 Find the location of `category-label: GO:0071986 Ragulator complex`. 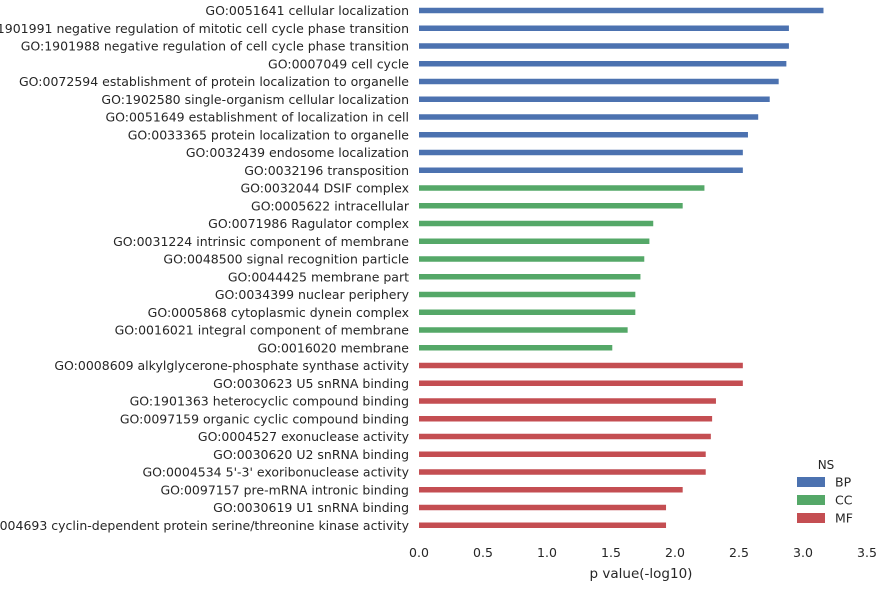

category-label: GO:0071986 Ragulator complex is located at coordinates (308, 223).